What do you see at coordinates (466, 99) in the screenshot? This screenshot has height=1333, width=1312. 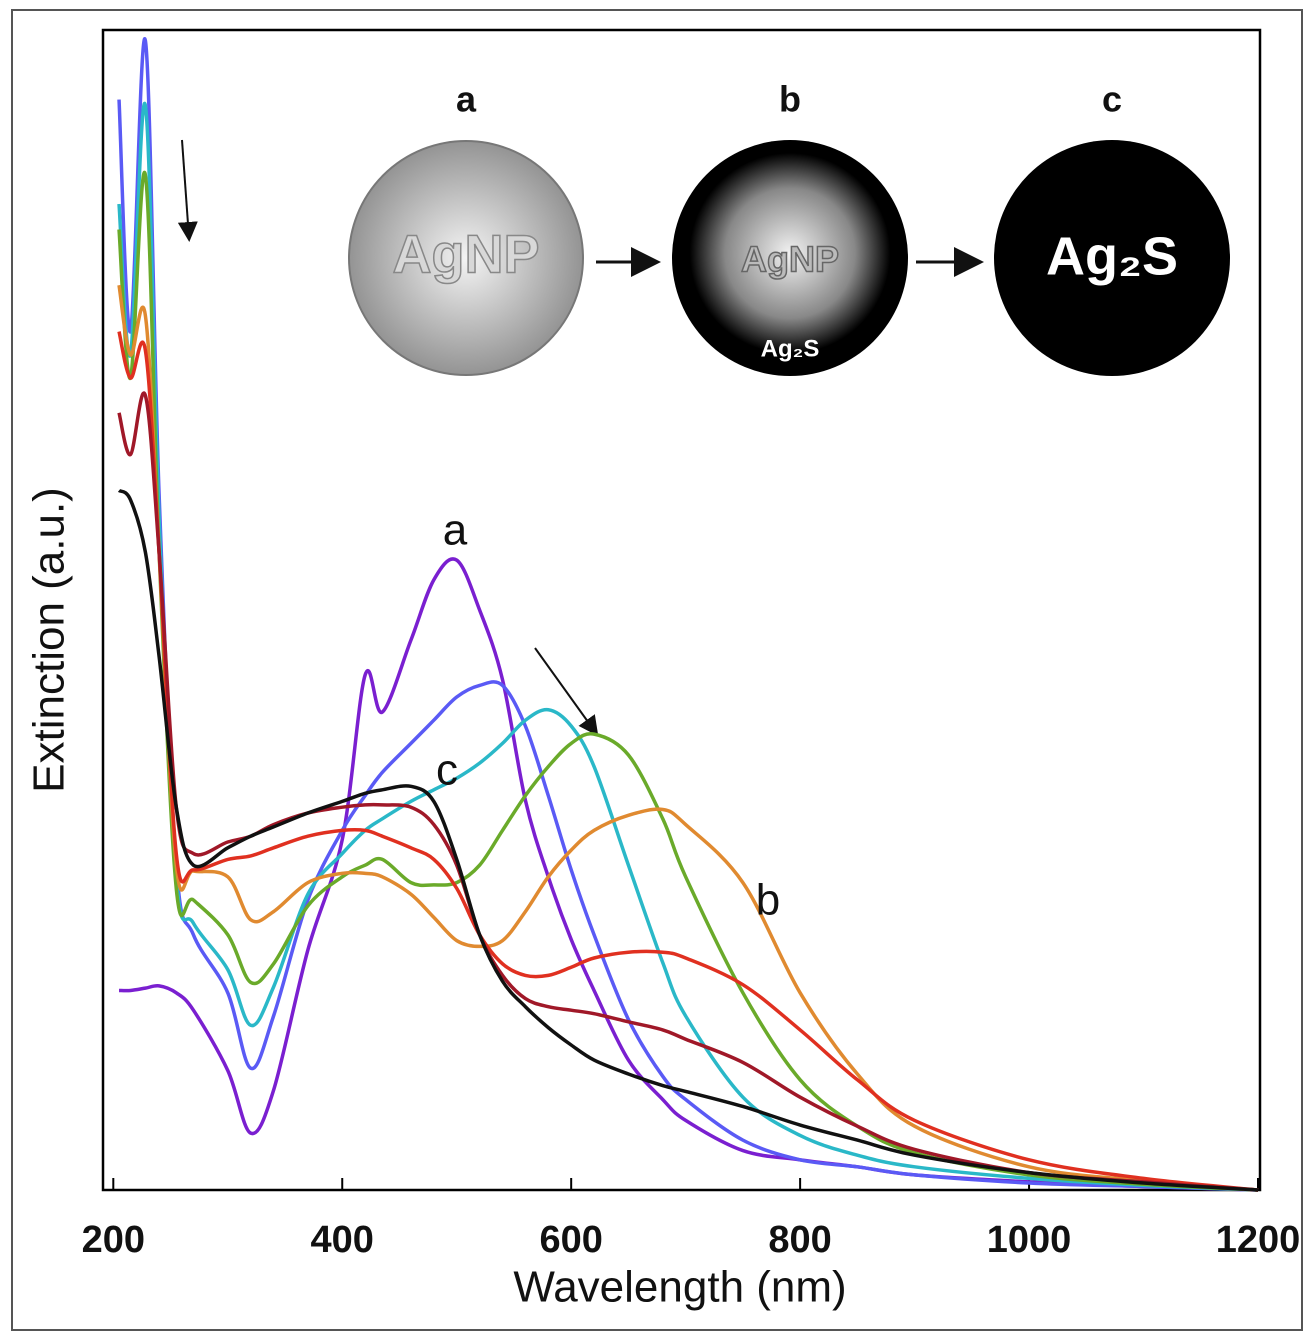 I see `inset-label: a` at bounding box center [466, 99].